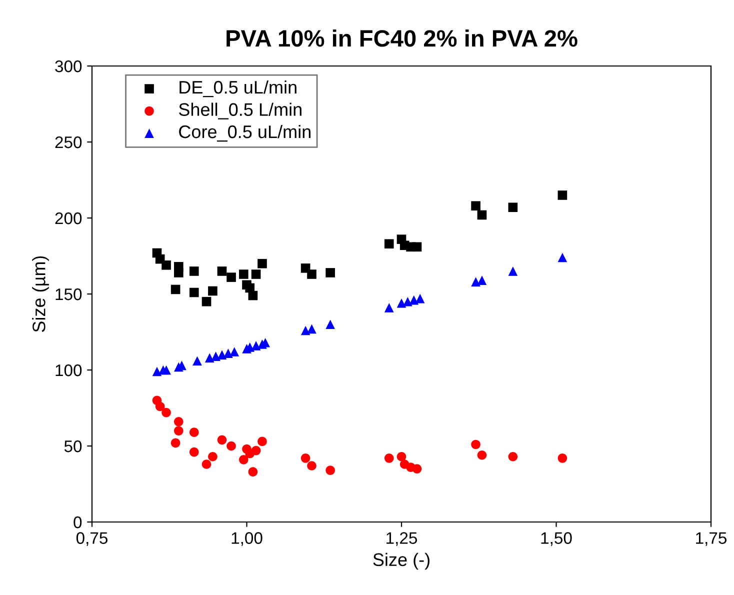 The width and height of the screenshot is (734, 595). I want to click on y-tick-label: 0, so click(78, 522).